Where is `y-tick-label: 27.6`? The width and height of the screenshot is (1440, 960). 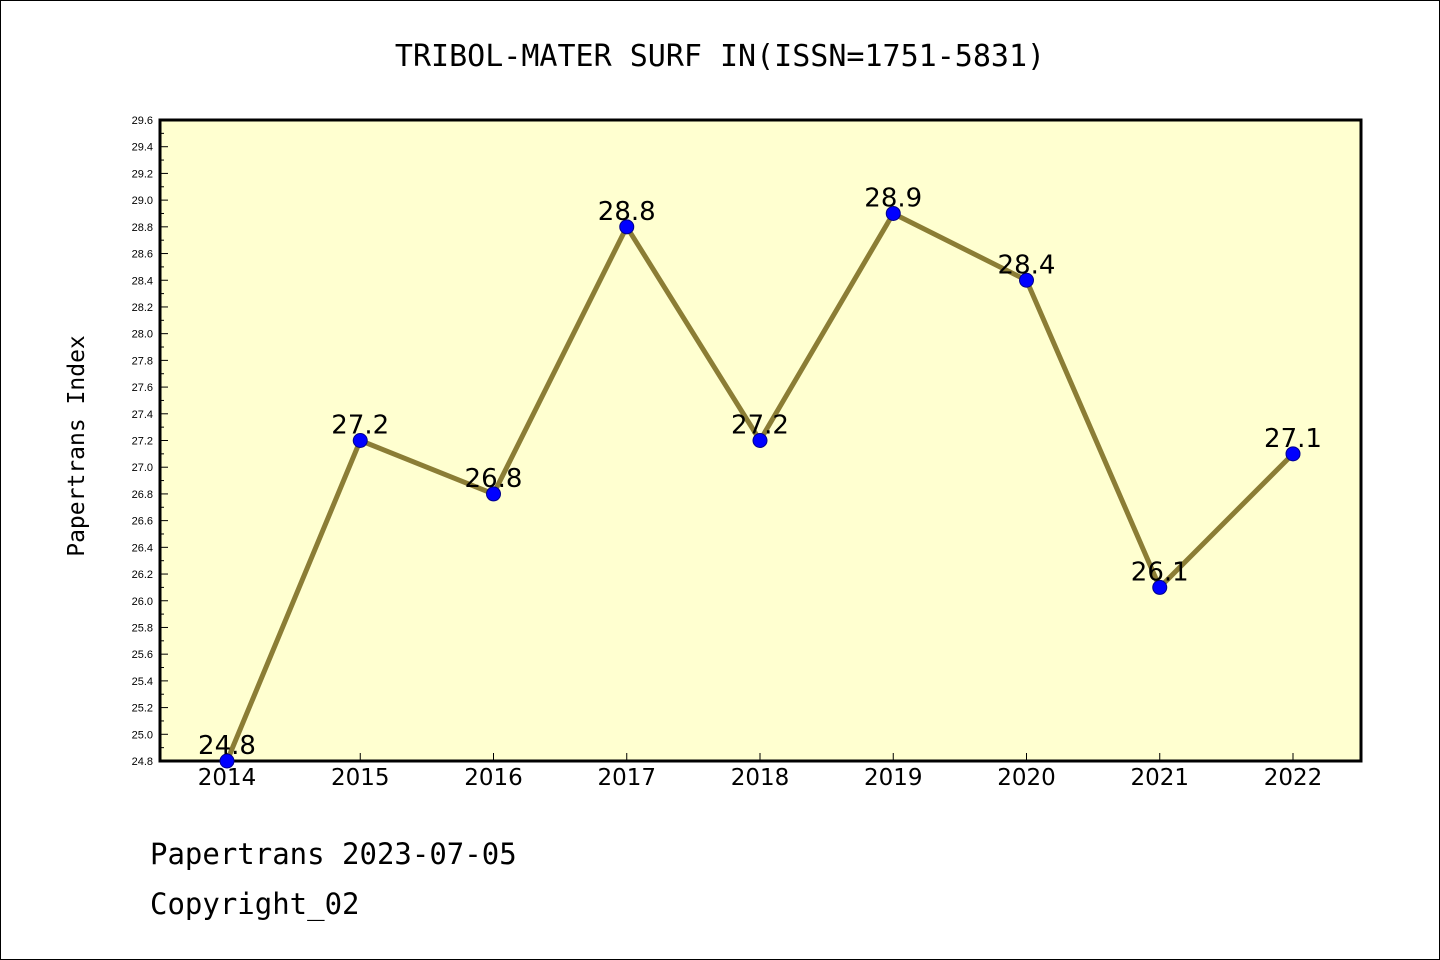
y-tick-label: 27.6 is located at coordinates (142, 388).